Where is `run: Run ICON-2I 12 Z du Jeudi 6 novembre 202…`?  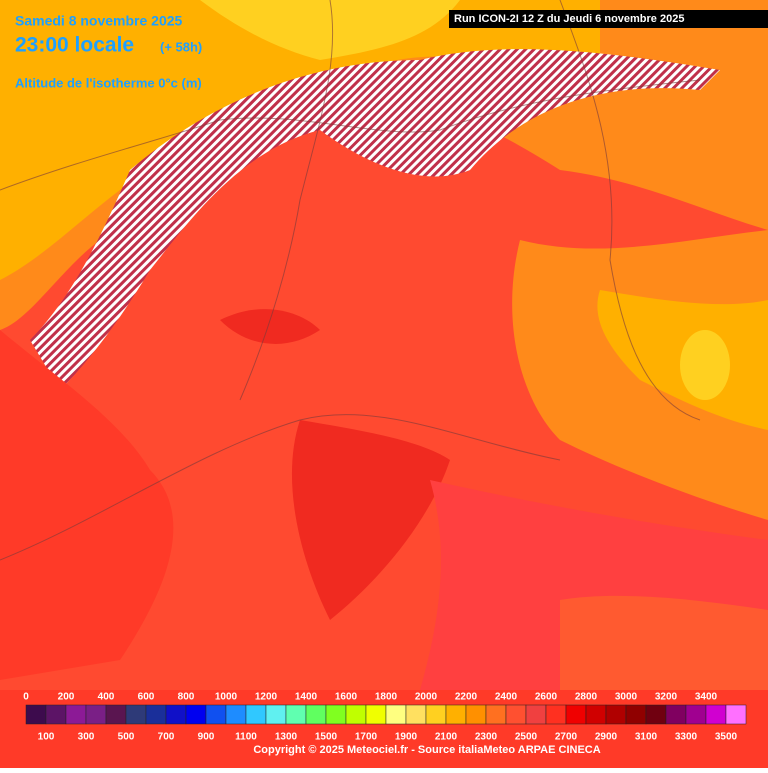
run: Run ICON-2I 12 Z du Jeudi 6 novembre 202… is located at coordinates (569, 19).